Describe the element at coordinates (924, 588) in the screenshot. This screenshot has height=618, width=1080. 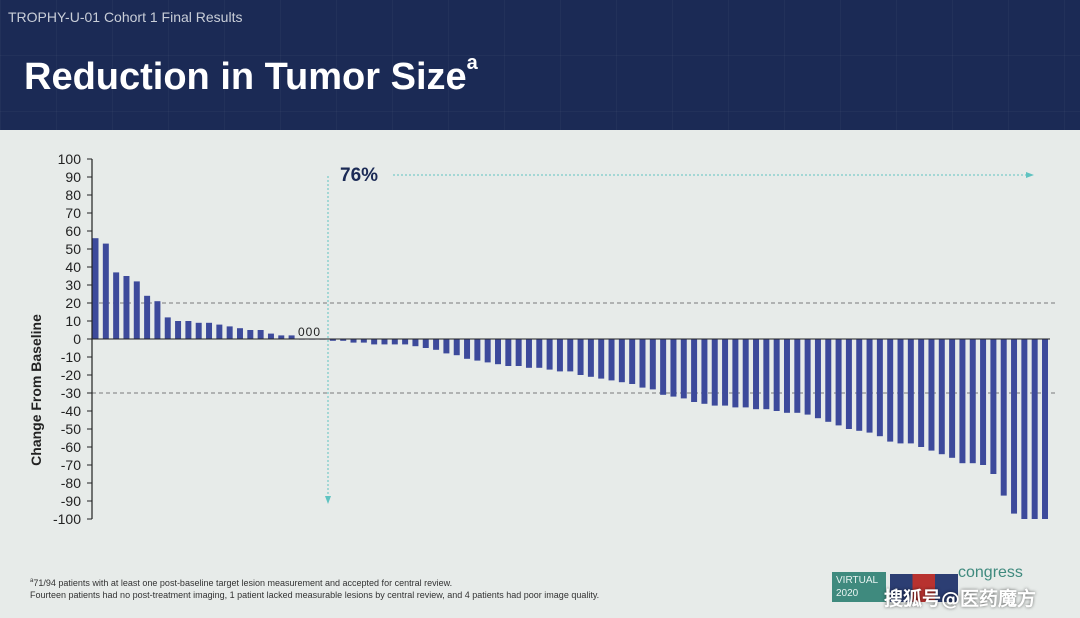
I see `congress-logo-mark` at that location.